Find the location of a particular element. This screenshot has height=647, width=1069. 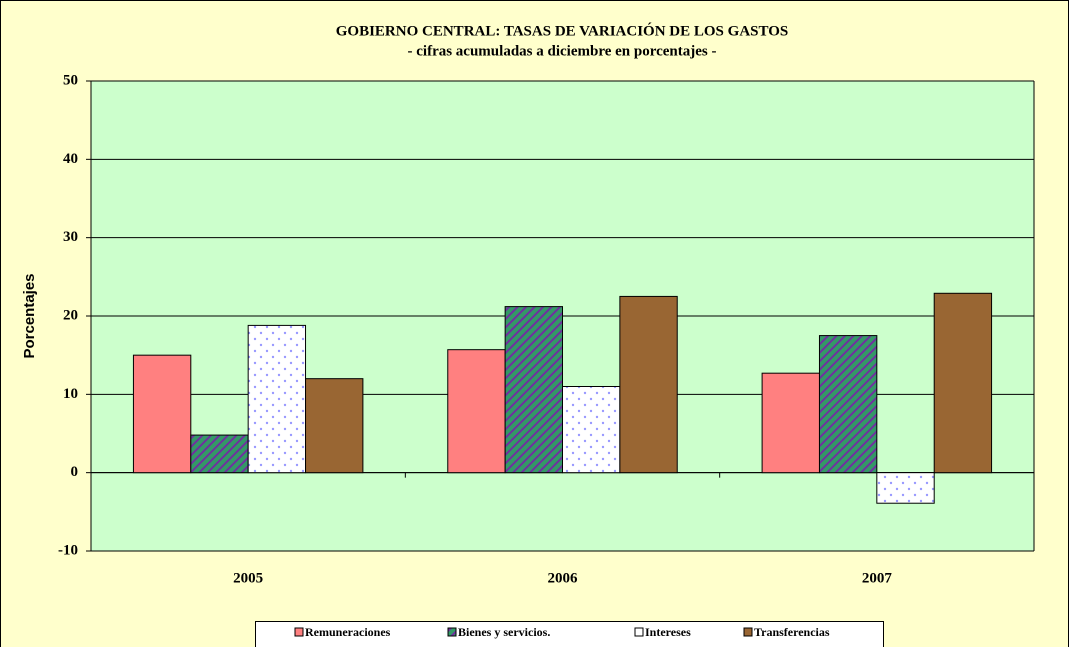

y-axis-label: Porcentajes is located at coordinates (29, 315).